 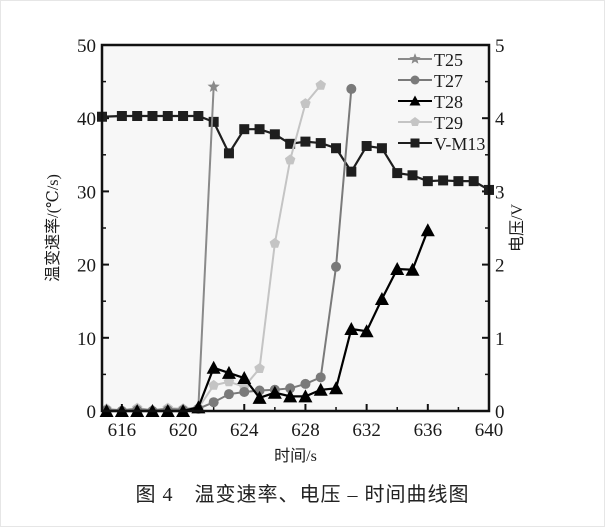 I want to click on y2-tick-label: 4, so click(x=500, y=119).